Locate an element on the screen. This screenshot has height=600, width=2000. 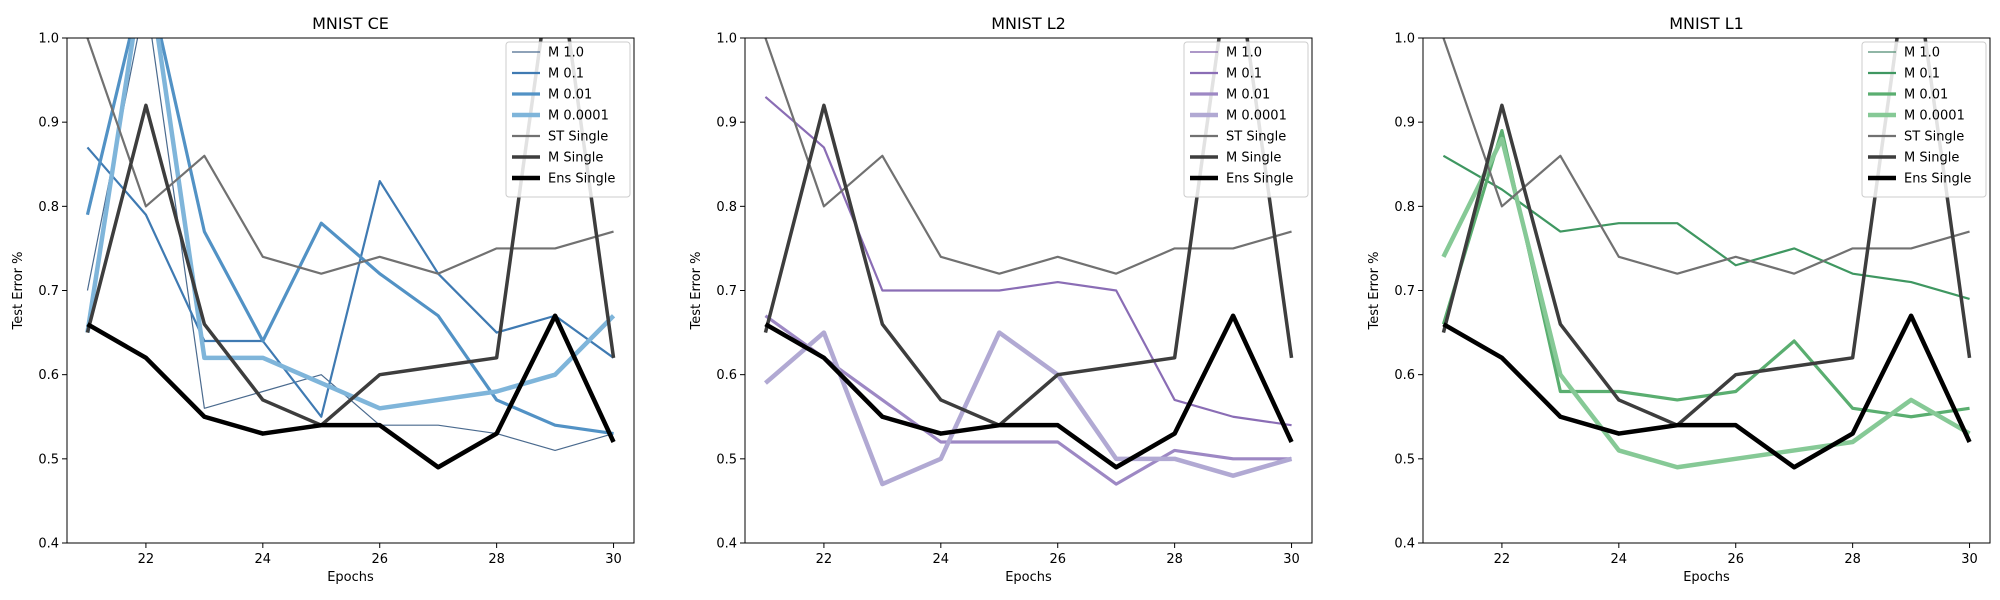
chart-title: MNIST L2 is located at coordinates (1028, 23).